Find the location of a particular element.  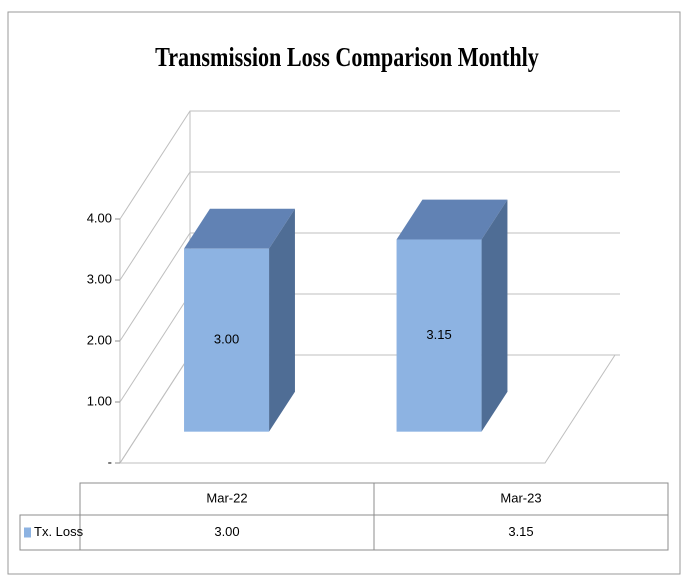

y-tick-label: - is located at coordinates (110, 461).